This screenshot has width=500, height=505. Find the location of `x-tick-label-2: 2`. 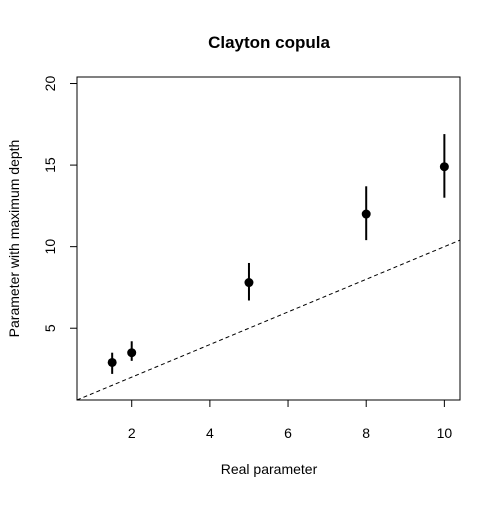

x-tick-label-2: 2 is located at coordinates (132, 433).